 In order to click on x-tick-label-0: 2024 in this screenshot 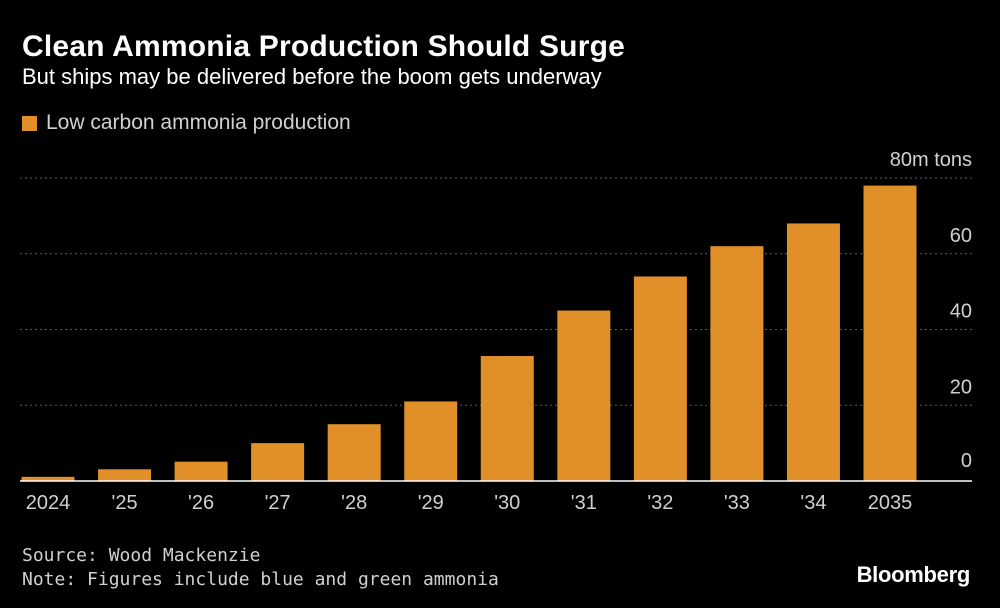, I will do `click(48, 503)`.